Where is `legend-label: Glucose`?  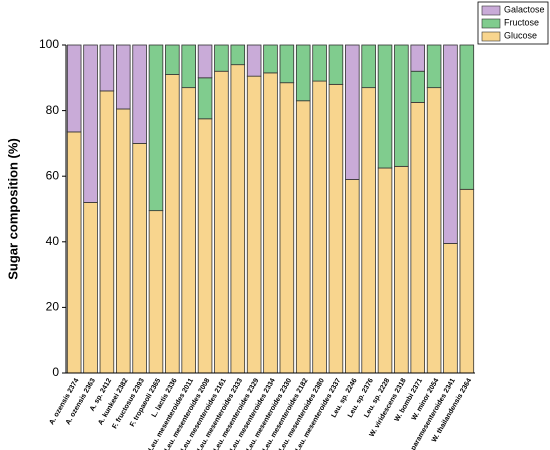
legend-label: Glucose is located at coordinates (520, 35).